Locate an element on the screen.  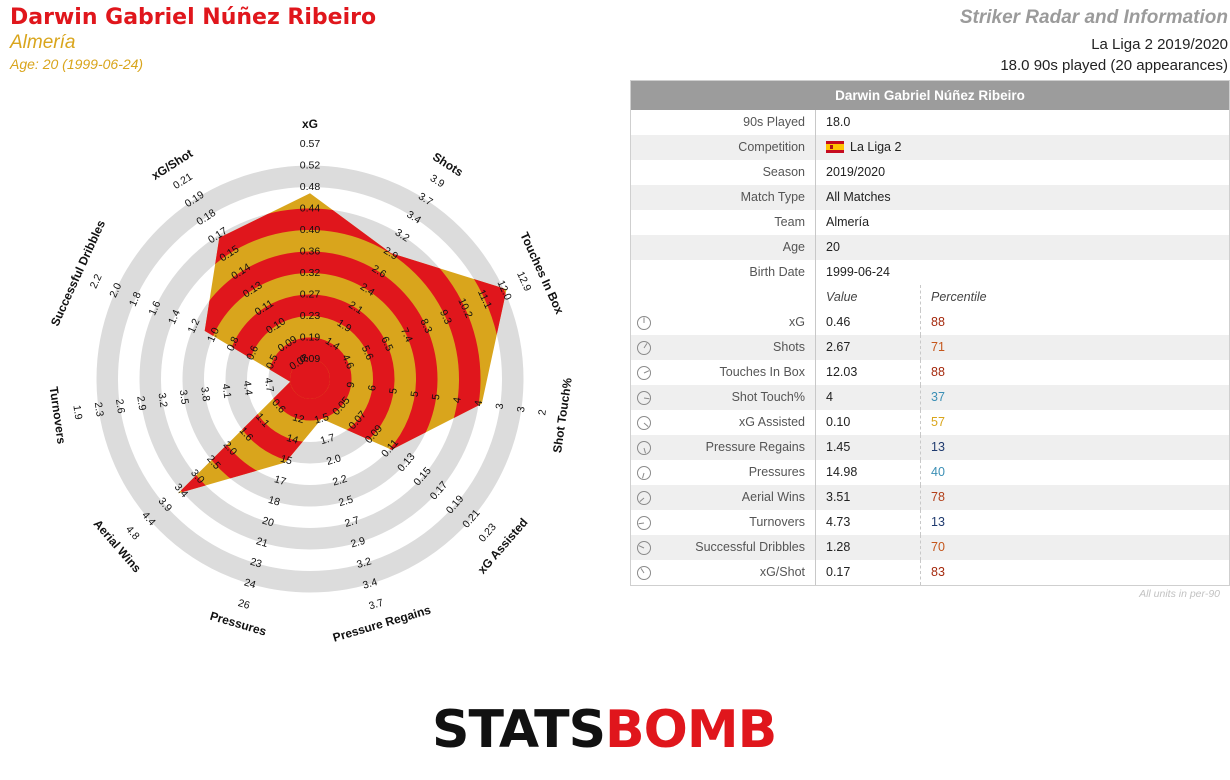
radar-tick-label: 2.9 is located at coordinates (141, 403).